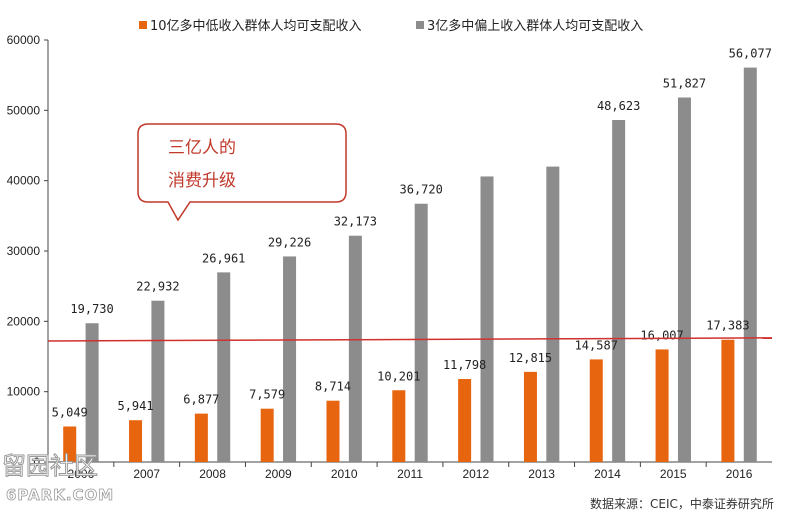  I want to click on y-axis-ticks: 0 10000 20000 30000 40000 50000 60000, so click(27, 251).